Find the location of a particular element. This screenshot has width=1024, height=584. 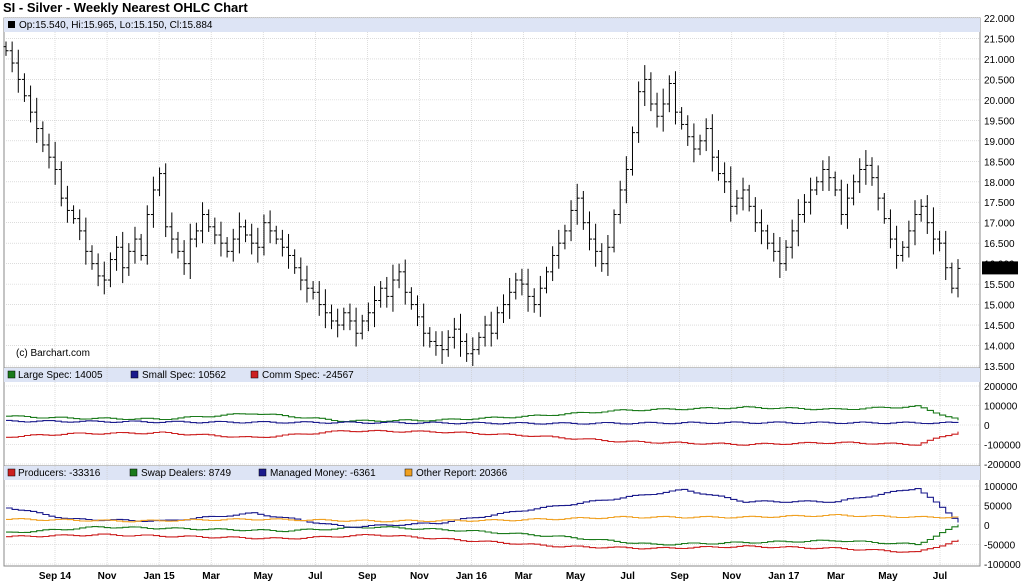

price-y-tick: 19.500 is located at coordinates (999, 121).